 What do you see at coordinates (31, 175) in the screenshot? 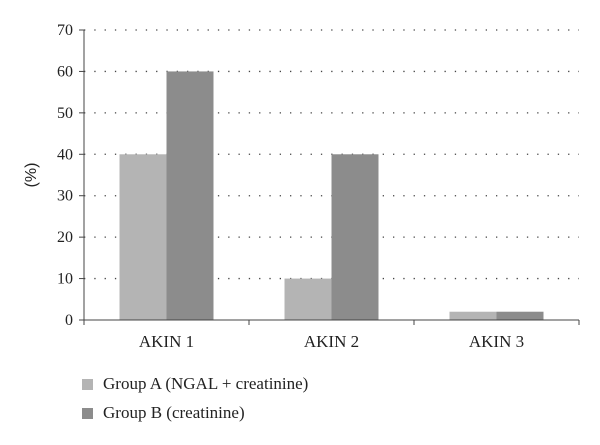
I see `y-axis-title: (%)` at bounding box center [31, 175].